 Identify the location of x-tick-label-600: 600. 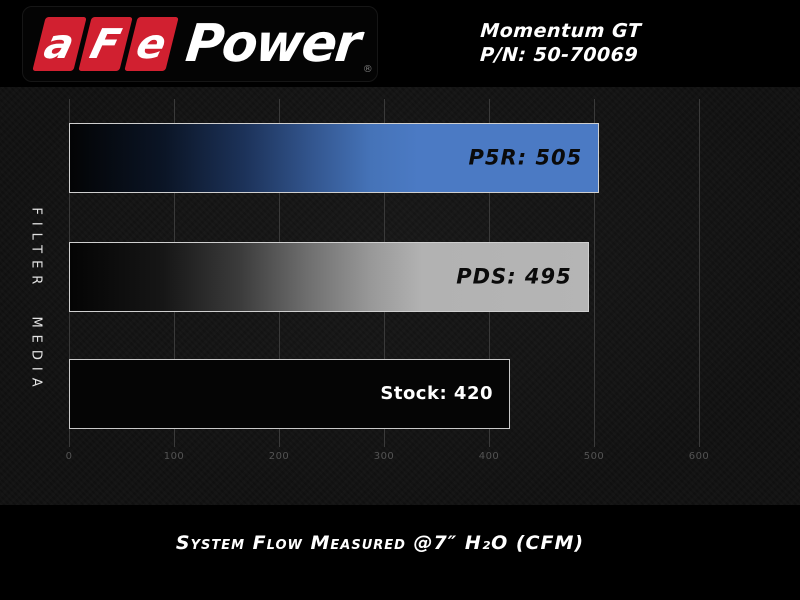
(699, 456).